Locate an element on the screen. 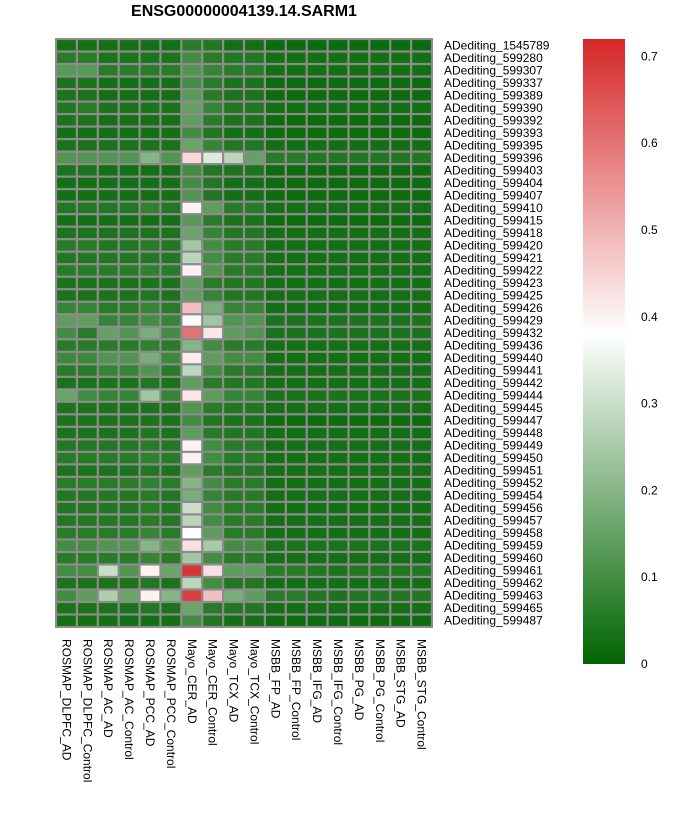 This screenshot has width=691, height=817. row-label: ADediting_599460 is located at coordinates (493, 558).